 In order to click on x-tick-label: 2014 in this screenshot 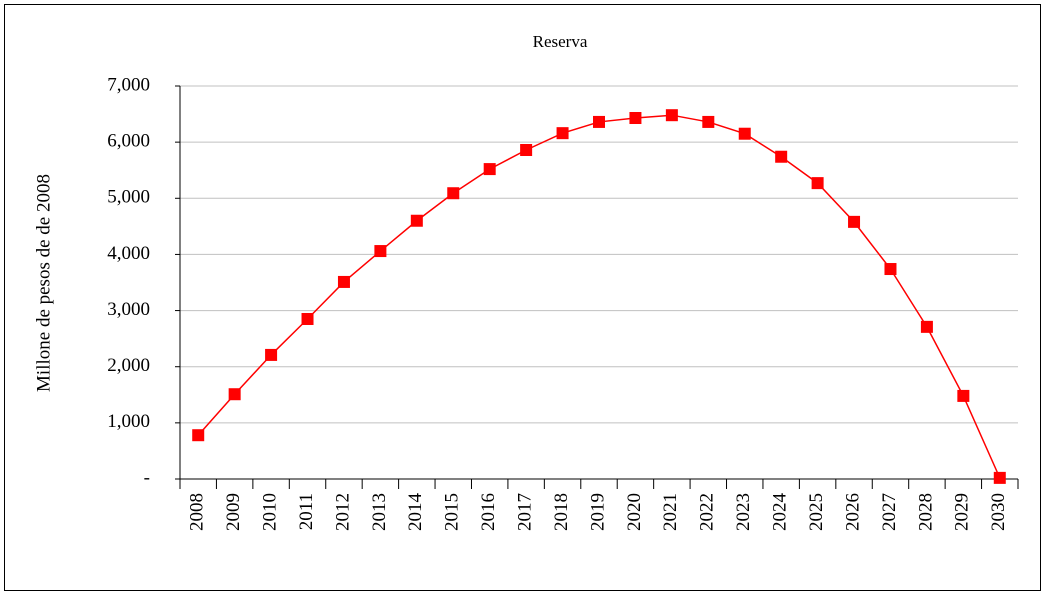, I will do `click(415, 512)`.